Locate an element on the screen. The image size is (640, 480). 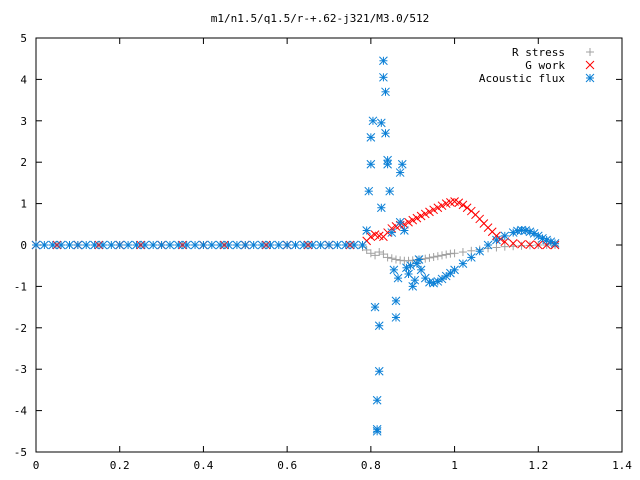
legend-label: Acoustic flux is located at coordinates (522, 78).